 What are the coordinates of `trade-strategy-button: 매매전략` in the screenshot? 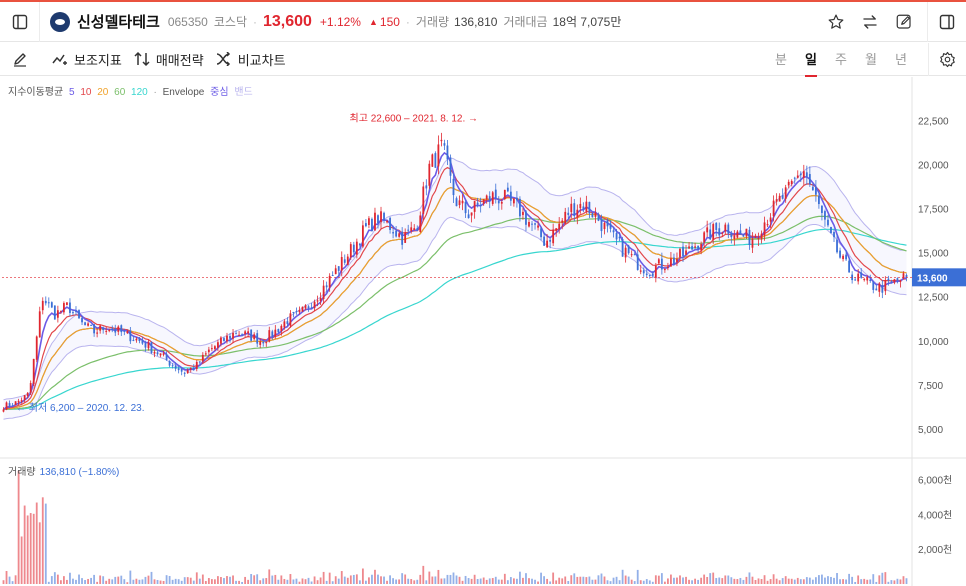 It's located at (169, 59).